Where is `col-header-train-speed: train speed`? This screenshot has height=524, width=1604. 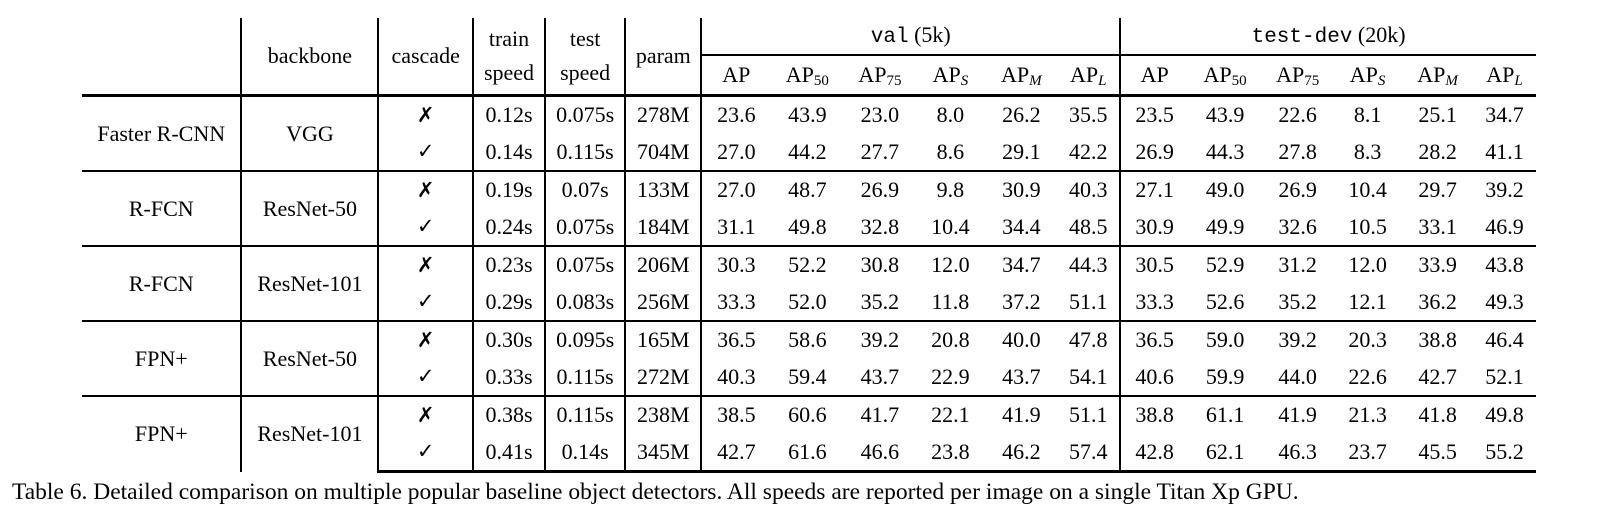 col-header-train-speed: train speed is located at coordinates (508, 57).